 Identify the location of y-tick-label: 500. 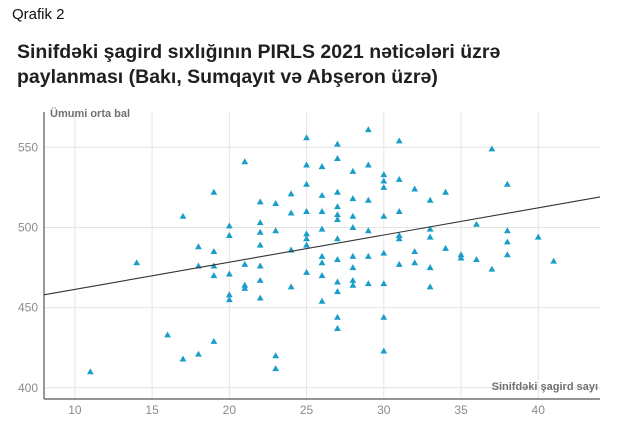
(28, 227).